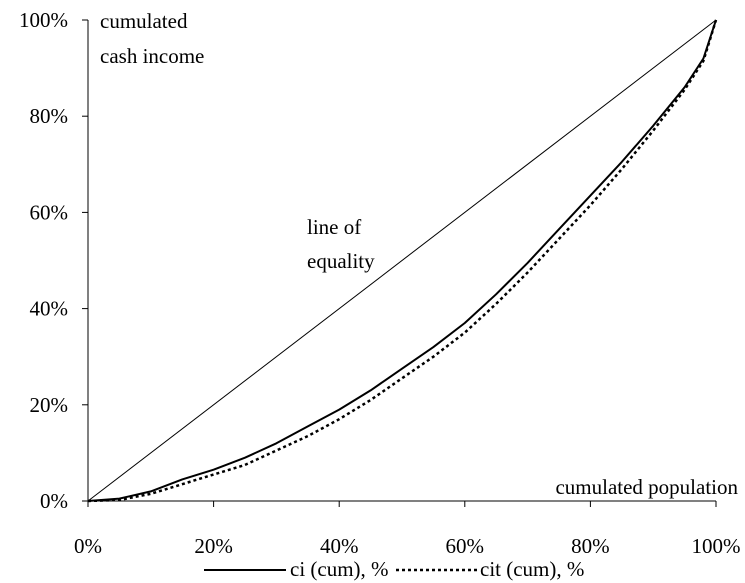 This screenshot has width=745, height=583. Describe the element at coordinates (465, 546) in the screenshot. I see `x-tick-label: 60%` at that location.